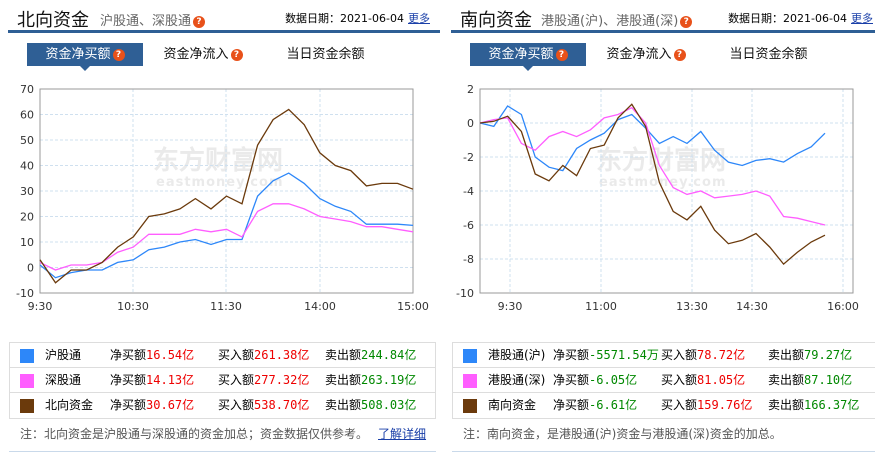 Image resolution: width=875 pixels, height=460 pixels. Describe the element at coordinates (703, 355) in the screenshot. I see `buy: 买入额78.72亿` at that location.